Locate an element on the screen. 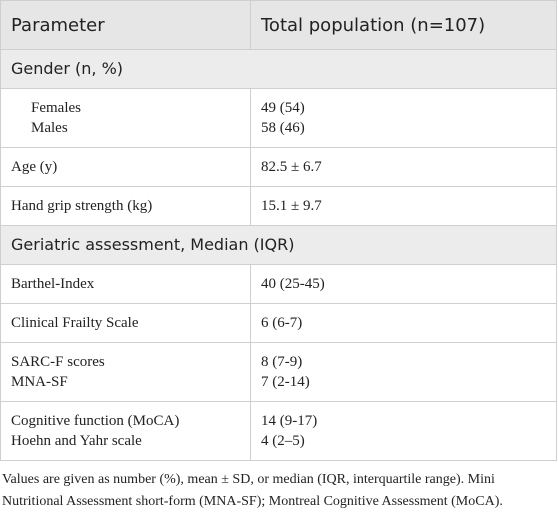 The image size is (558, 513). table-row: Females Males 49 (54) 58 (46) is located at coordinates (278, 118).